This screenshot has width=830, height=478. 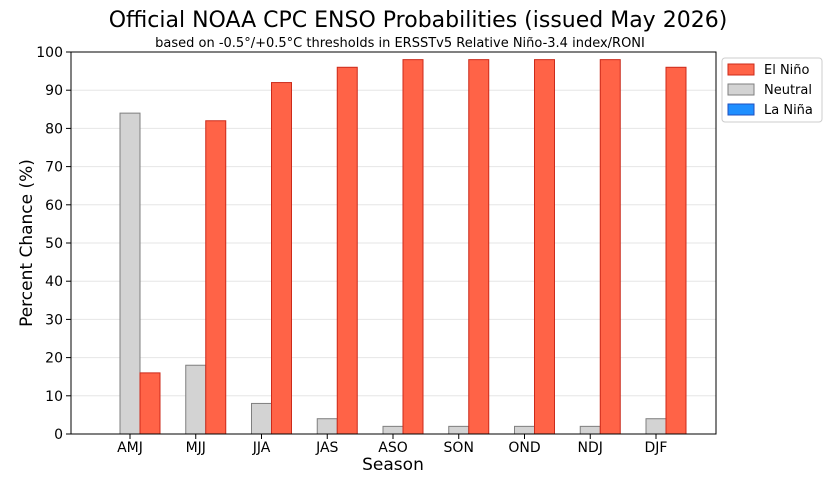 I want to click on legend: El Niño Neutral La Niña, so click(x=772, y=90).